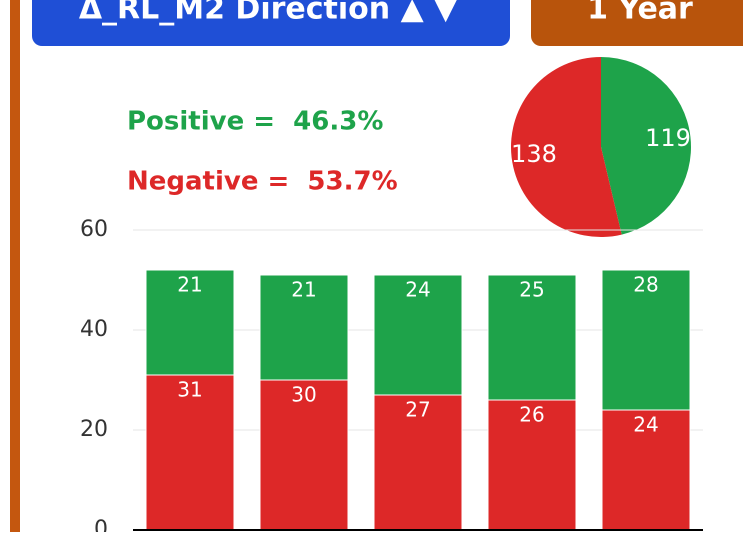 This screenshot has height=536, width=743. I want to click on metric-button, so click(271, 23).